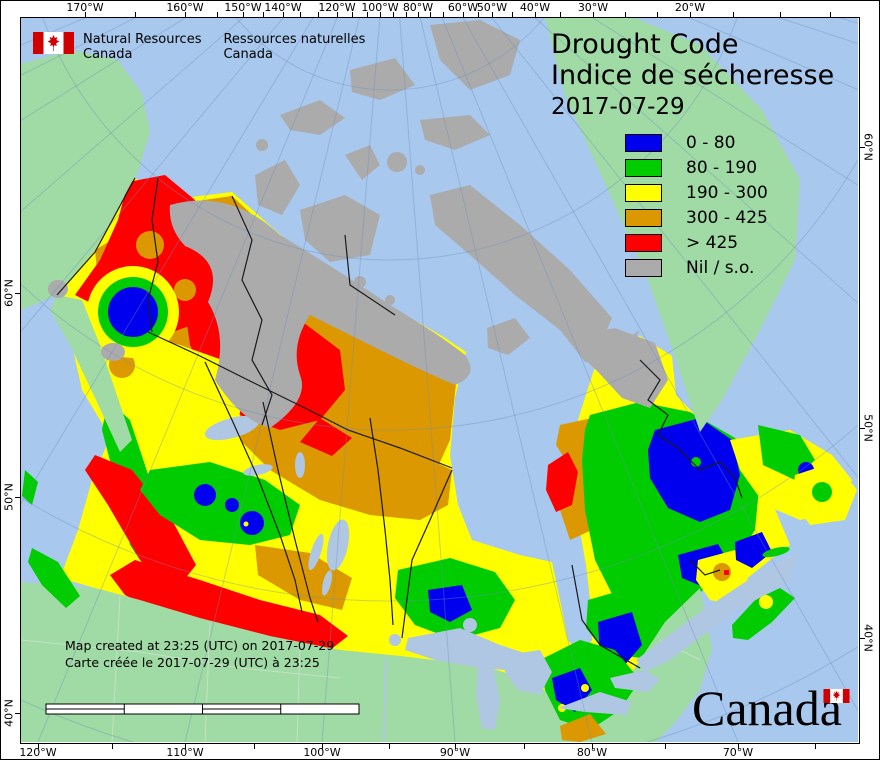 Image resolution: width=880 pixels, height=760 pixels. What do you see at coordinates (340, 228) in the screenshot?
I see `victoria-island` at bounding box center [340, 228].